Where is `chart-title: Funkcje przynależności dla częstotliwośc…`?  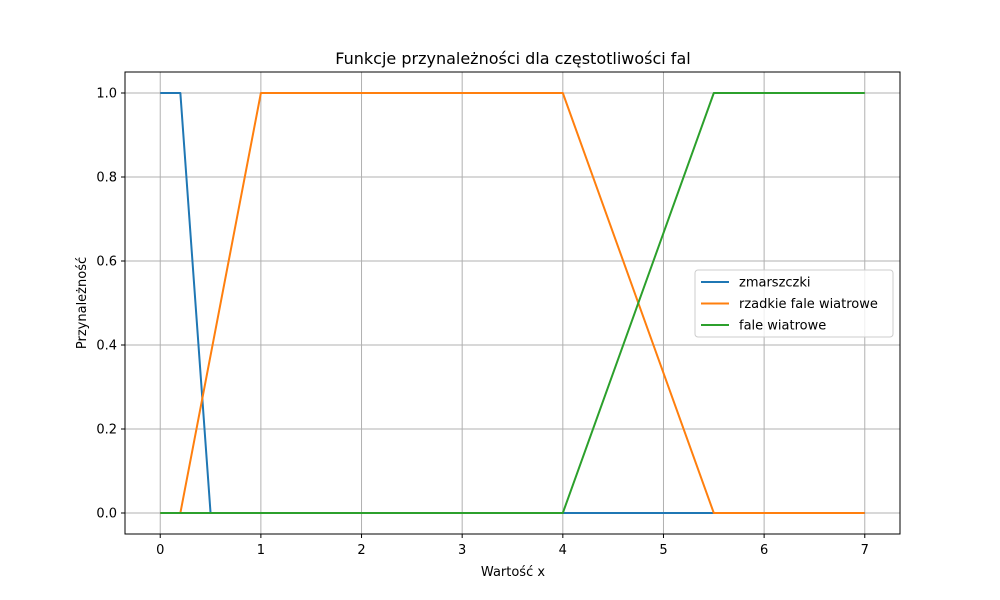
chart-title: Funkcje przynależności dla częstotliwośc… is located at coordinates (512, 58).